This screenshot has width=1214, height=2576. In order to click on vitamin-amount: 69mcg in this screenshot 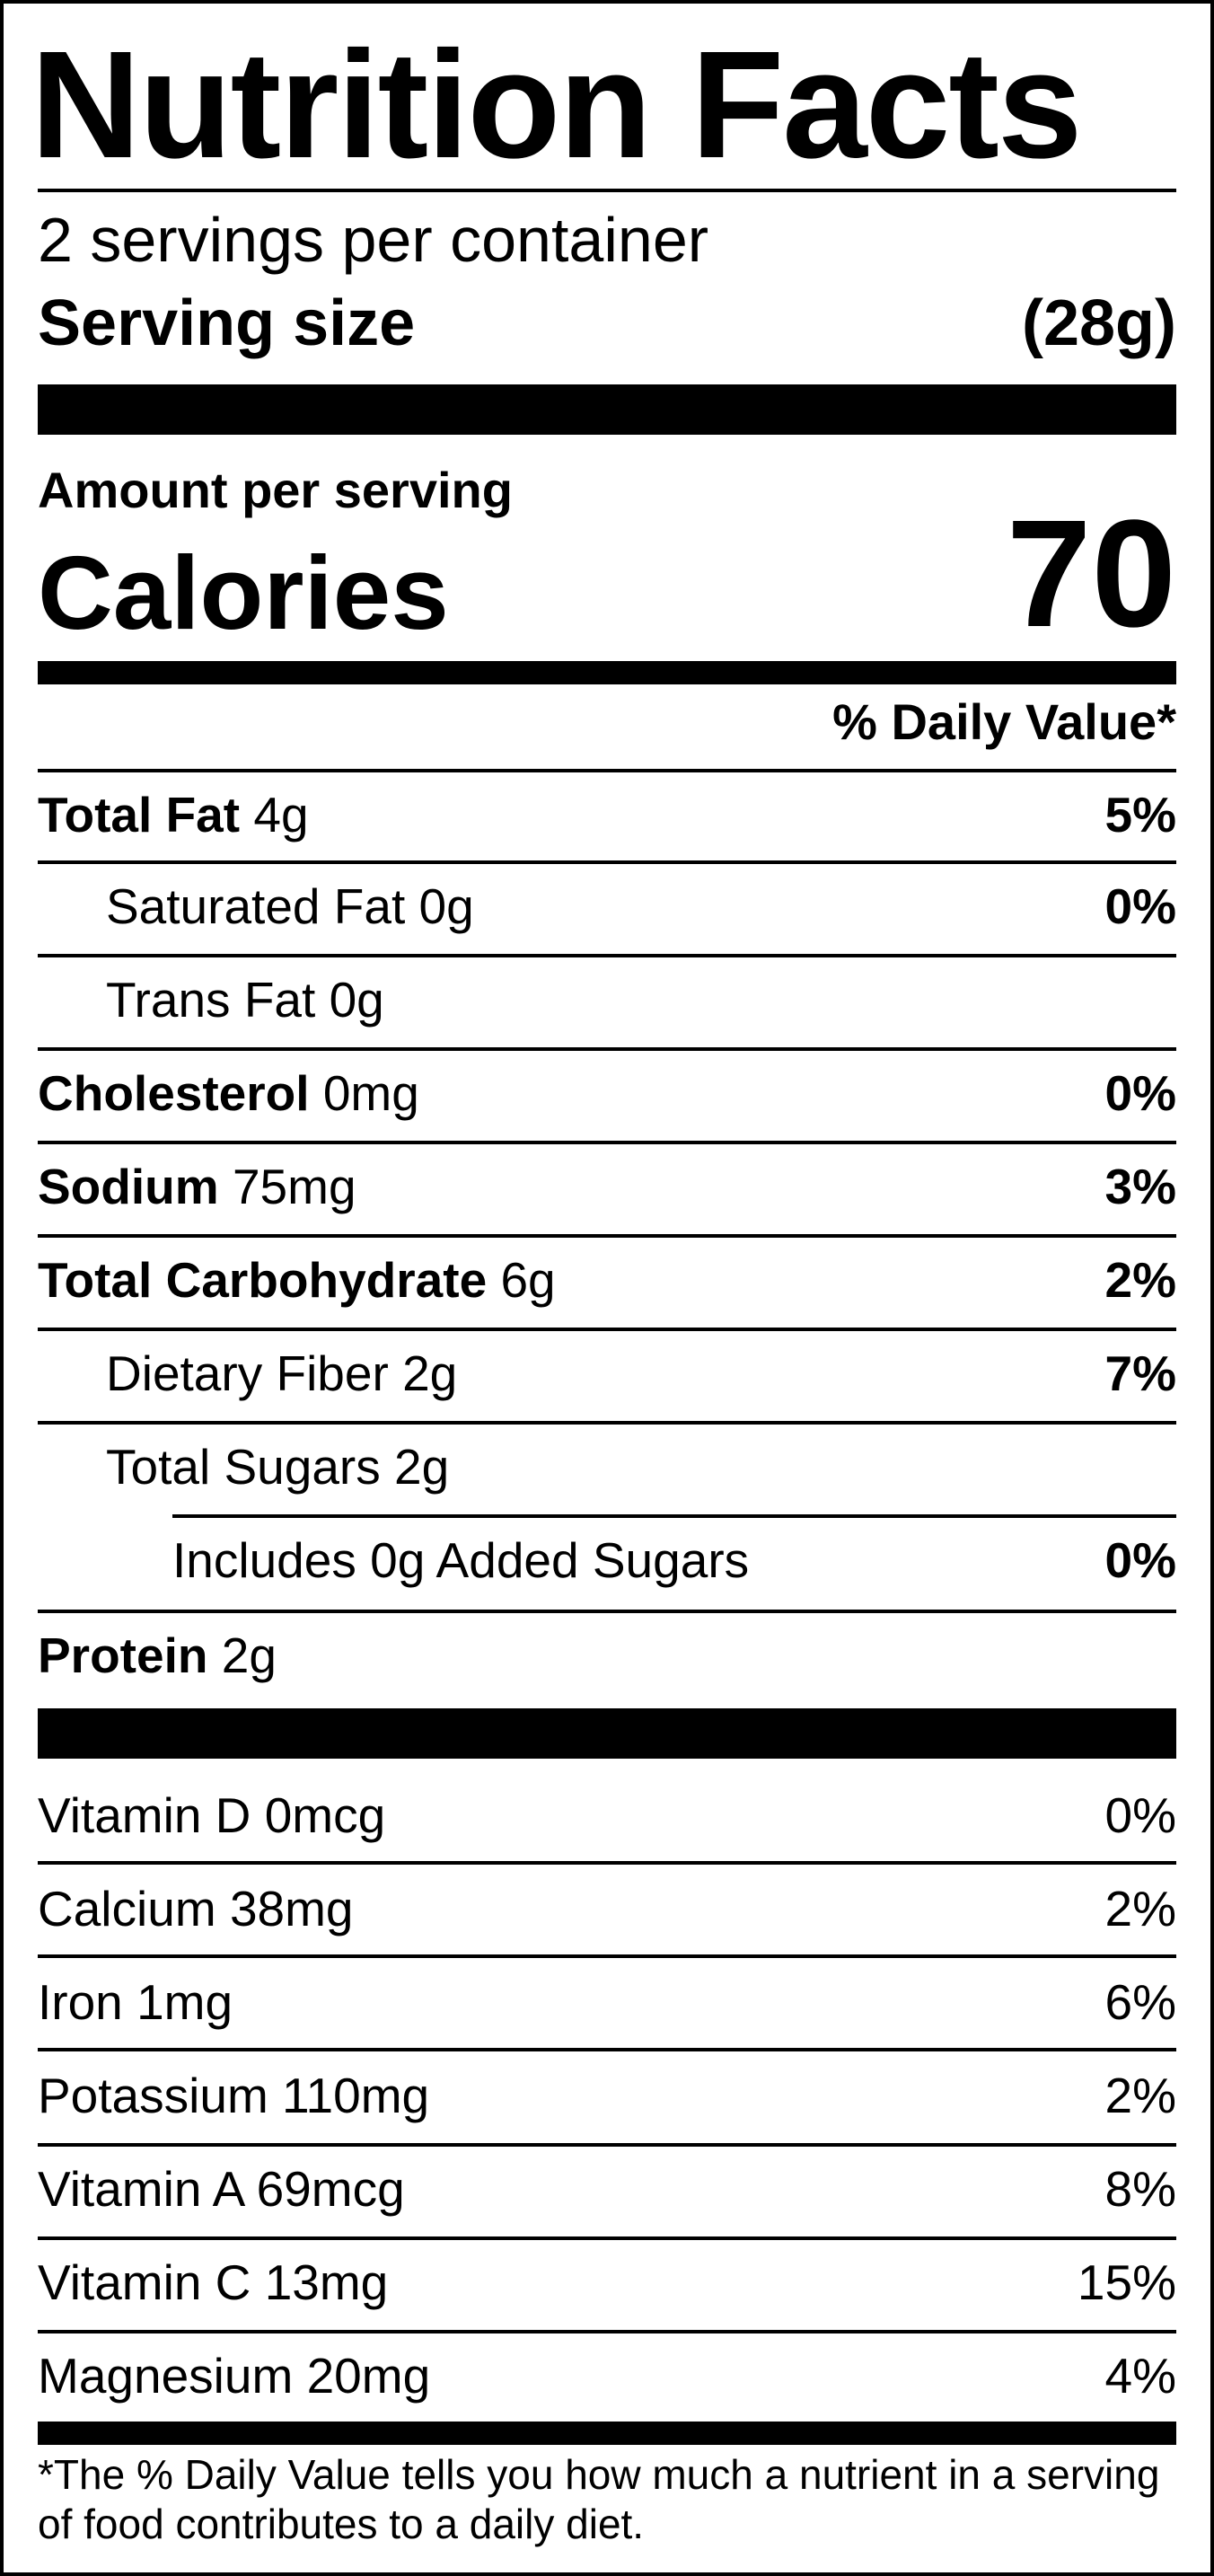, I will do `click(330, 2189)`.